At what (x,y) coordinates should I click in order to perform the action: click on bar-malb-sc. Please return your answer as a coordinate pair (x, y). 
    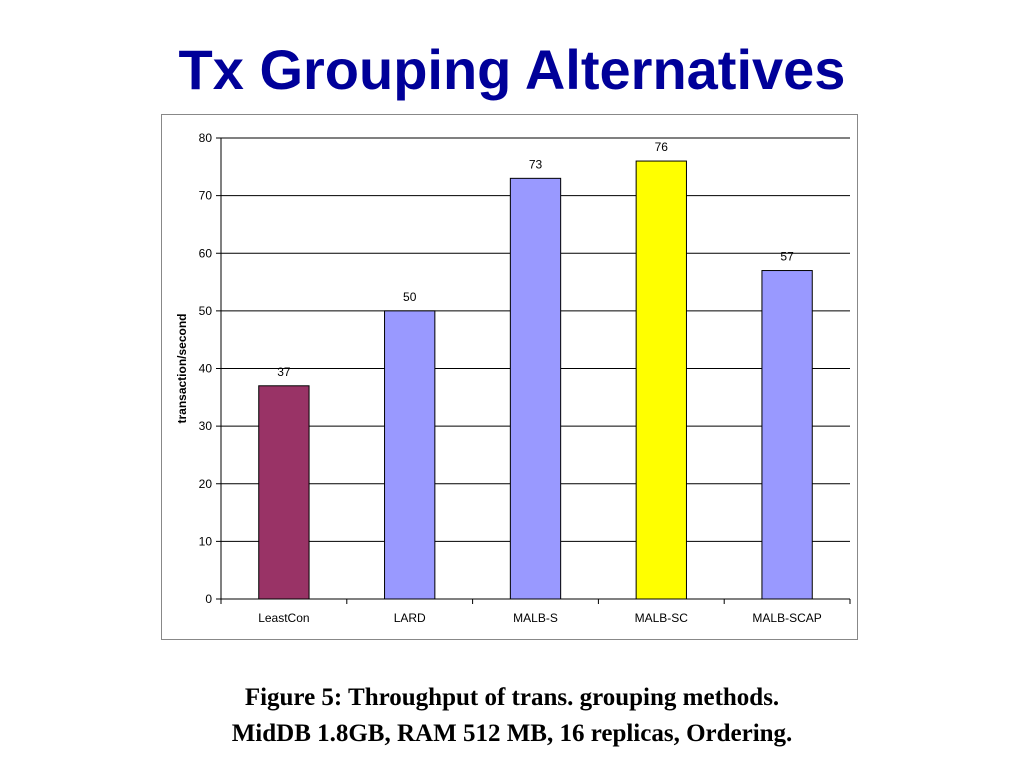
    Looking at the image, I should click on (661, 380).